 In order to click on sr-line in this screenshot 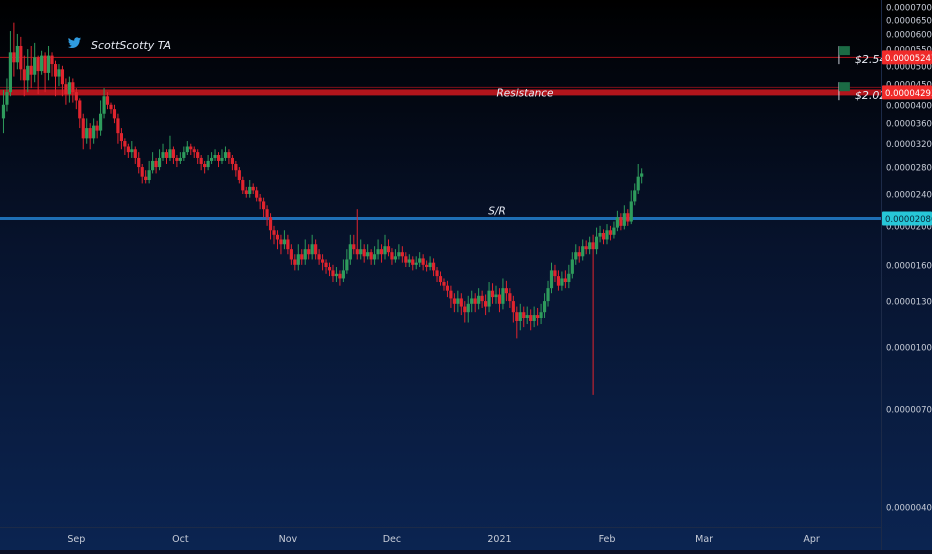, I will do `click(440, 218)`.